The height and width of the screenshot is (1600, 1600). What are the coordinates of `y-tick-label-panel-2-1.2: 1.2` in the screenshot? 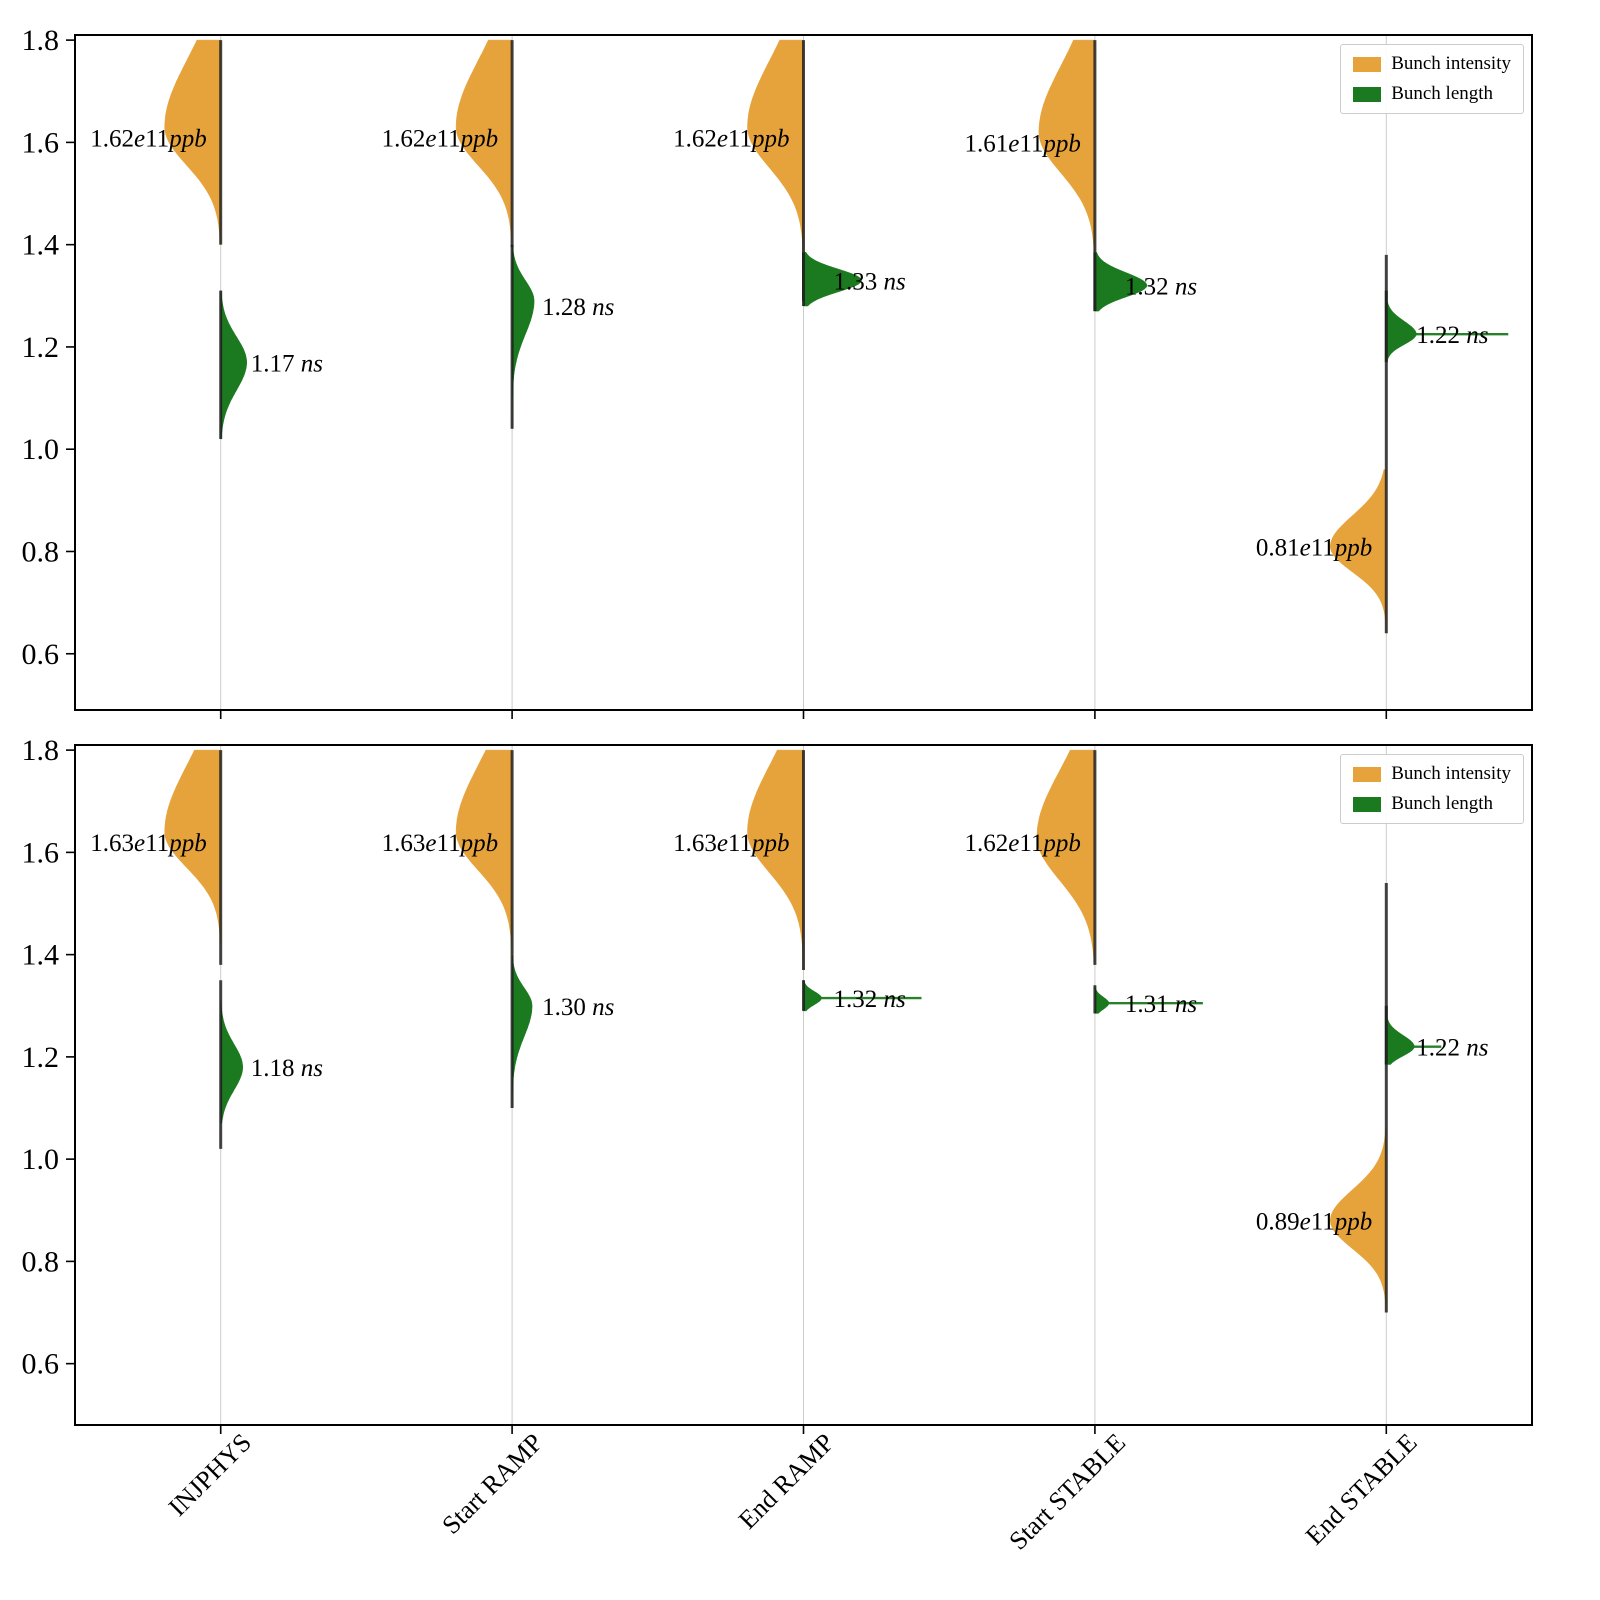 It's located at (41, 1057).